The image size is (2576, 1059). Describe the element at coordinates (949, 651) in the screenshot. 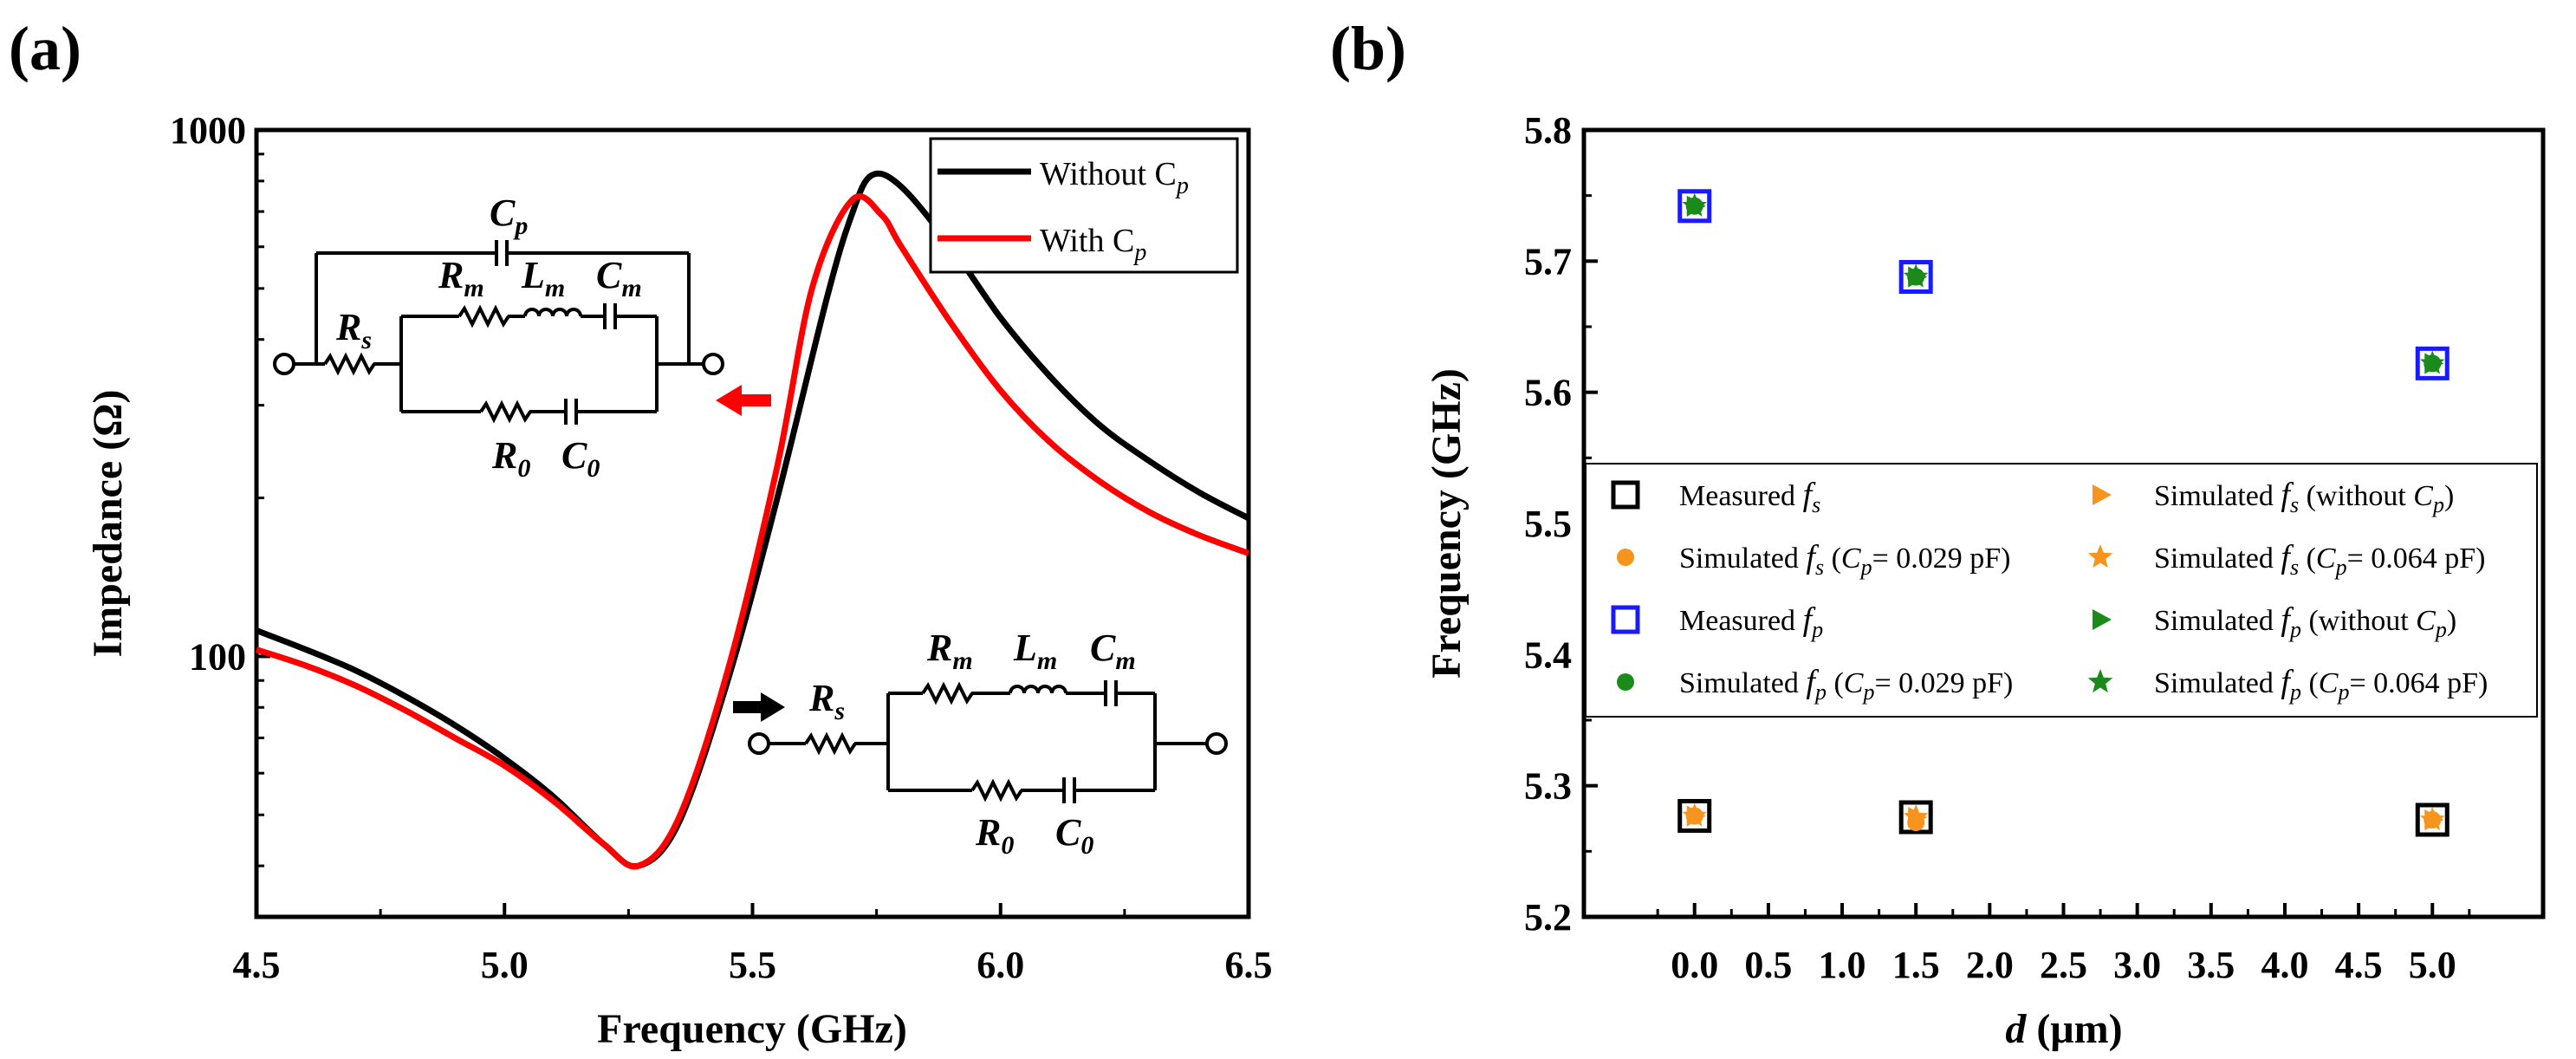

I see `label-rm2: Rm` at that location.